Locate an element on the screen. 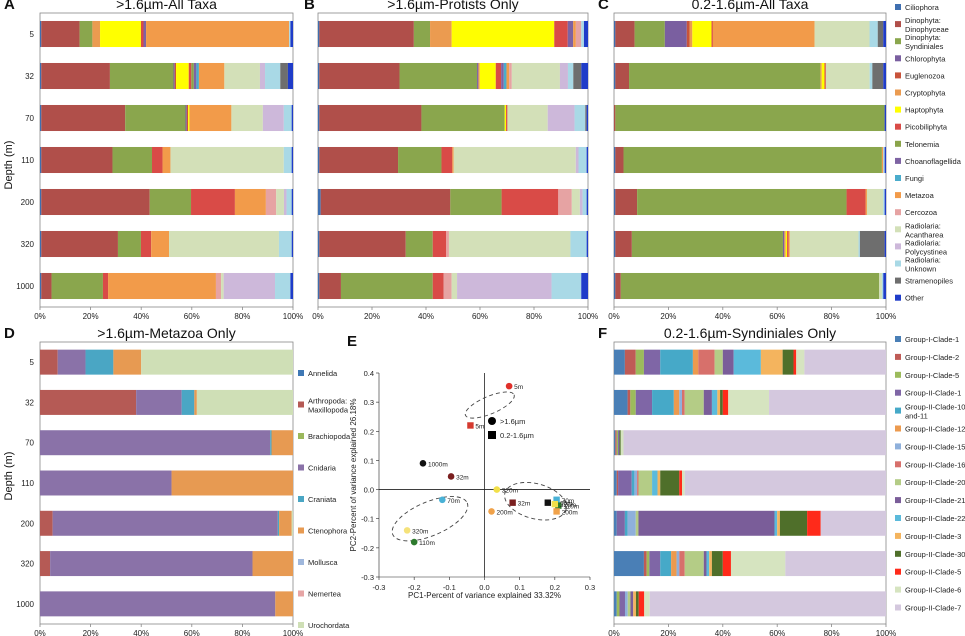  legend-label: Annelida is located at coordinates (323, 373).